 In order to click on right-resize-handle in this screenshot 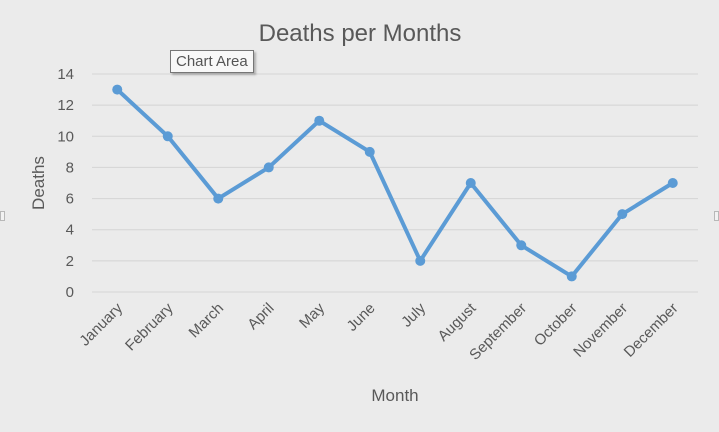, I will do `click(716, 216)`.